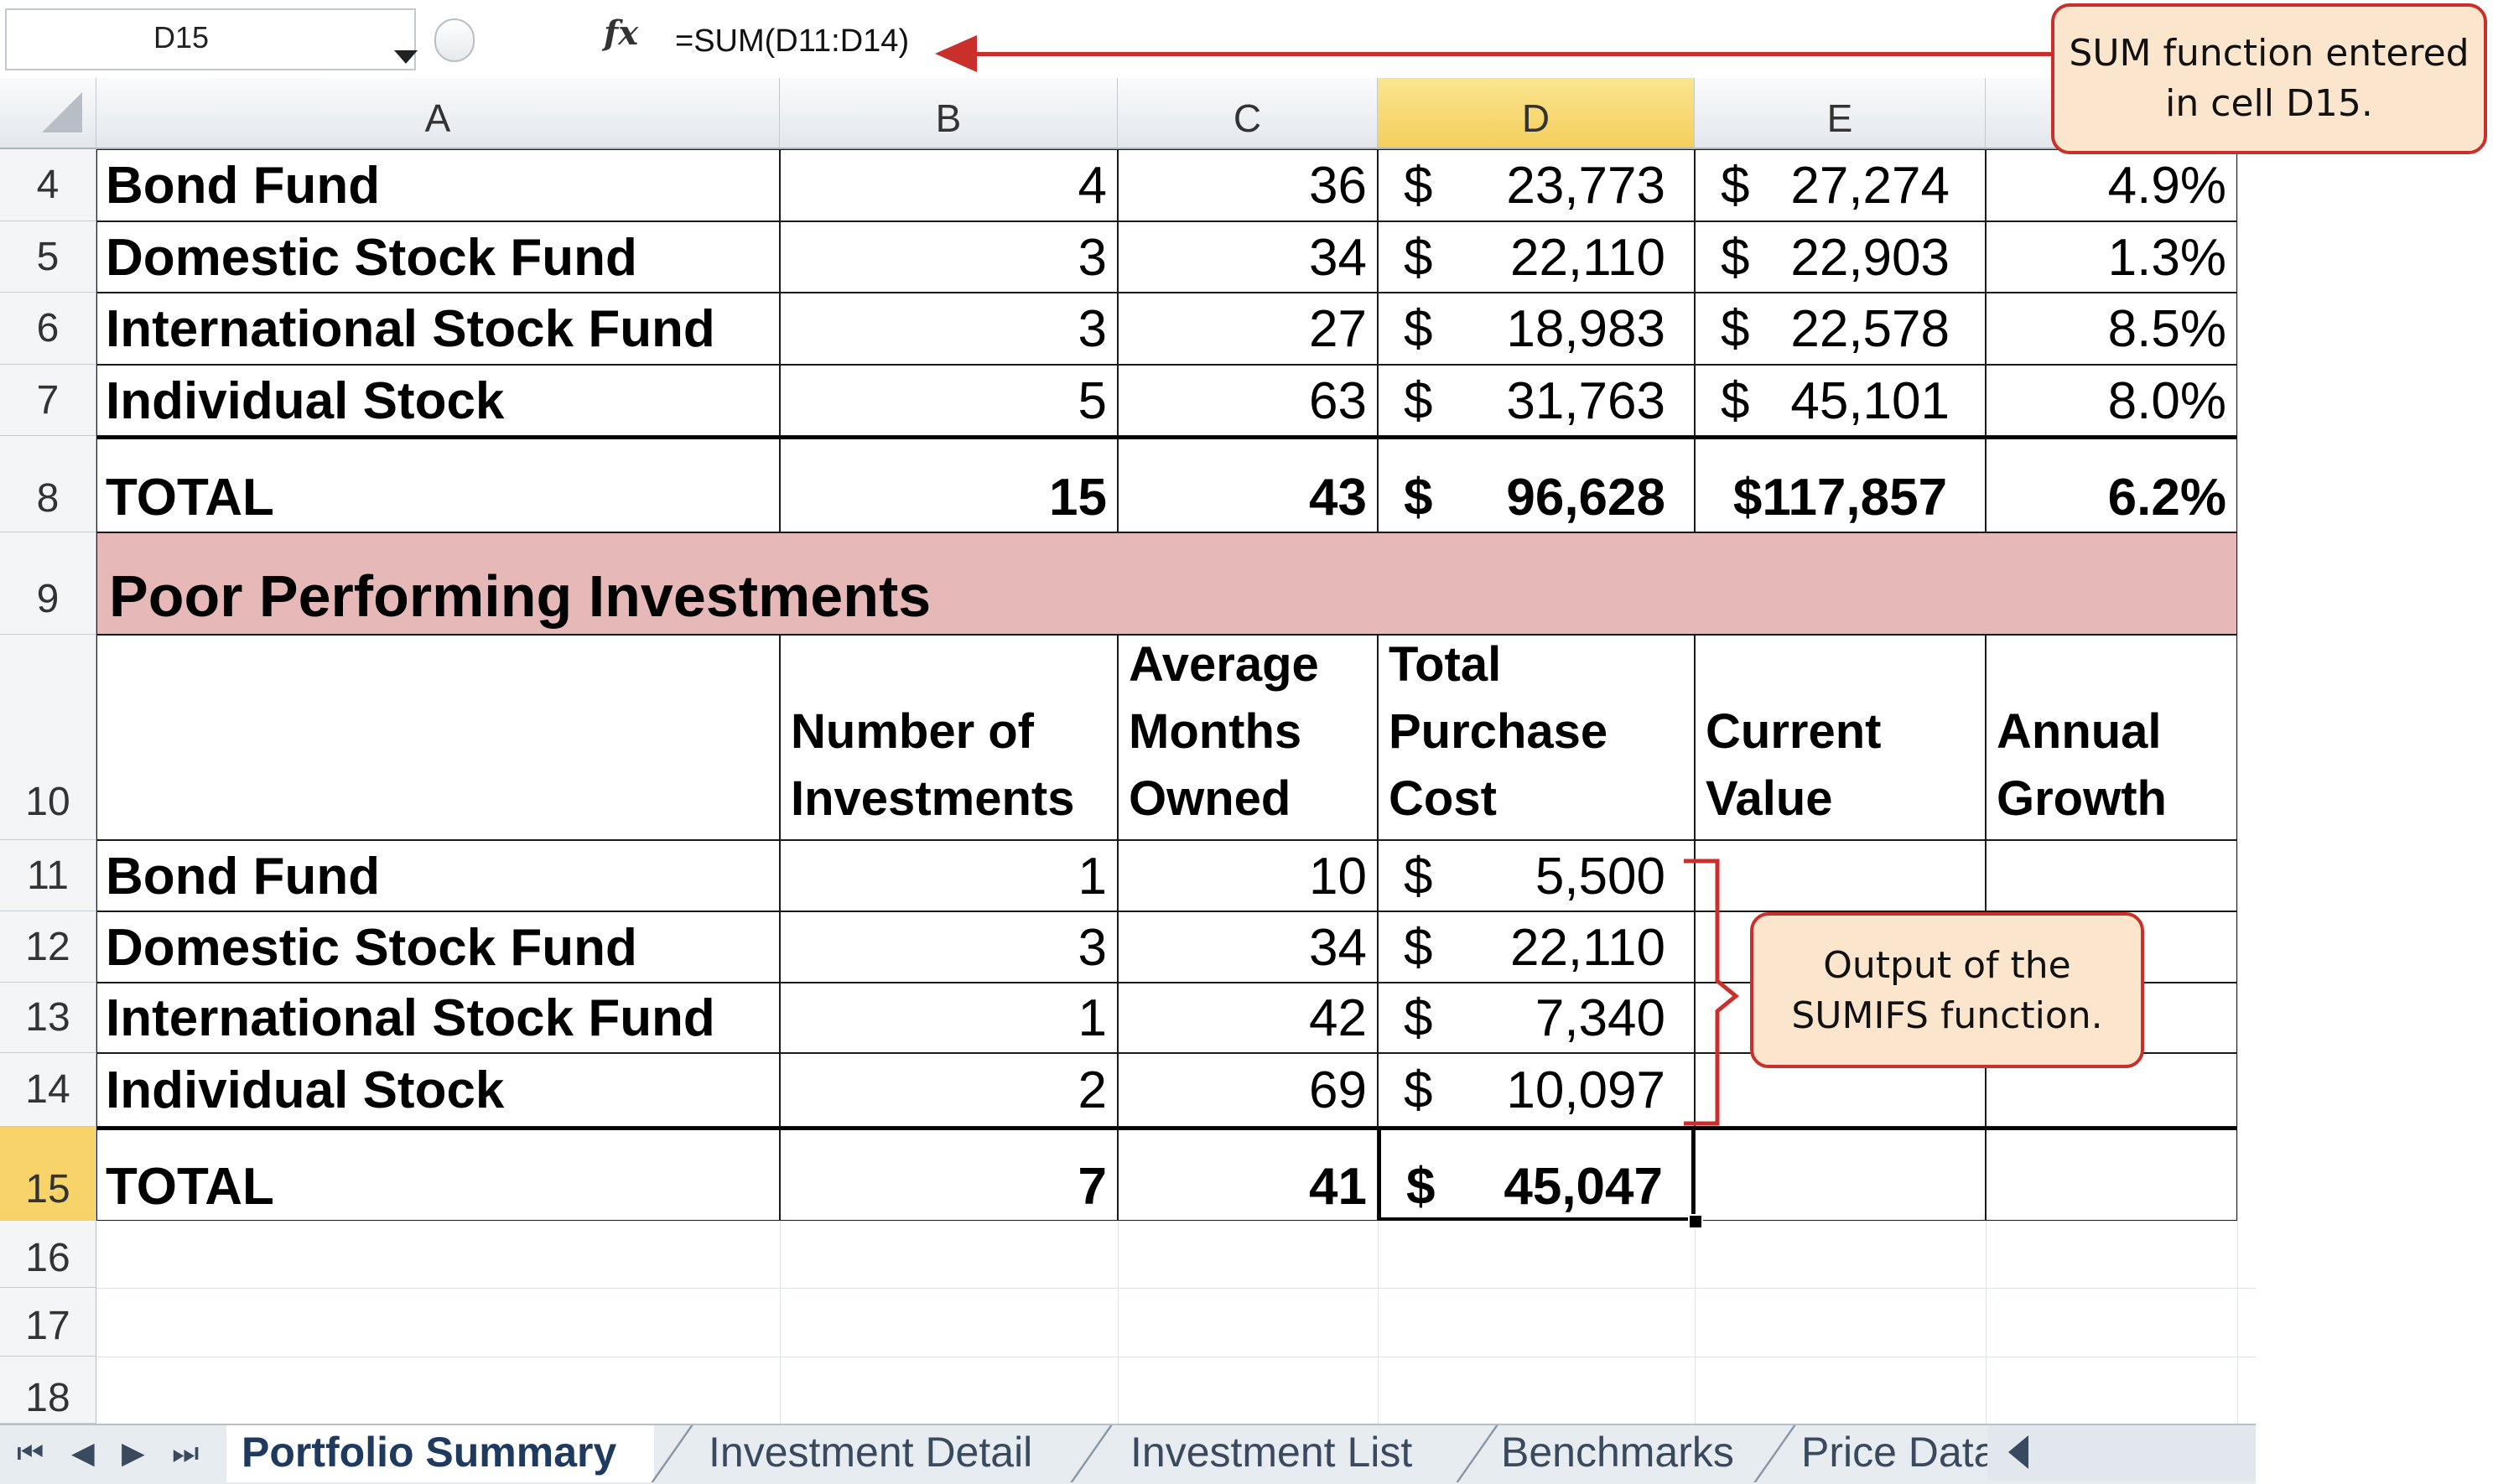  I want to click on cell-c8: 43, so click(1248, 484).